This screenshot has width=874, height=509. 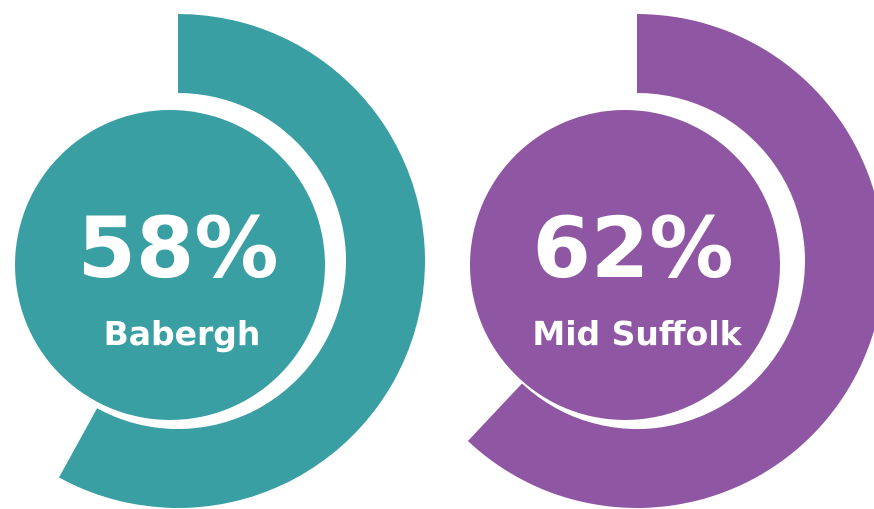 What do you see at coordinates (632, 248) in the screenshot?
I see `percentage-label: 62%` at bounding box center [632, 248].